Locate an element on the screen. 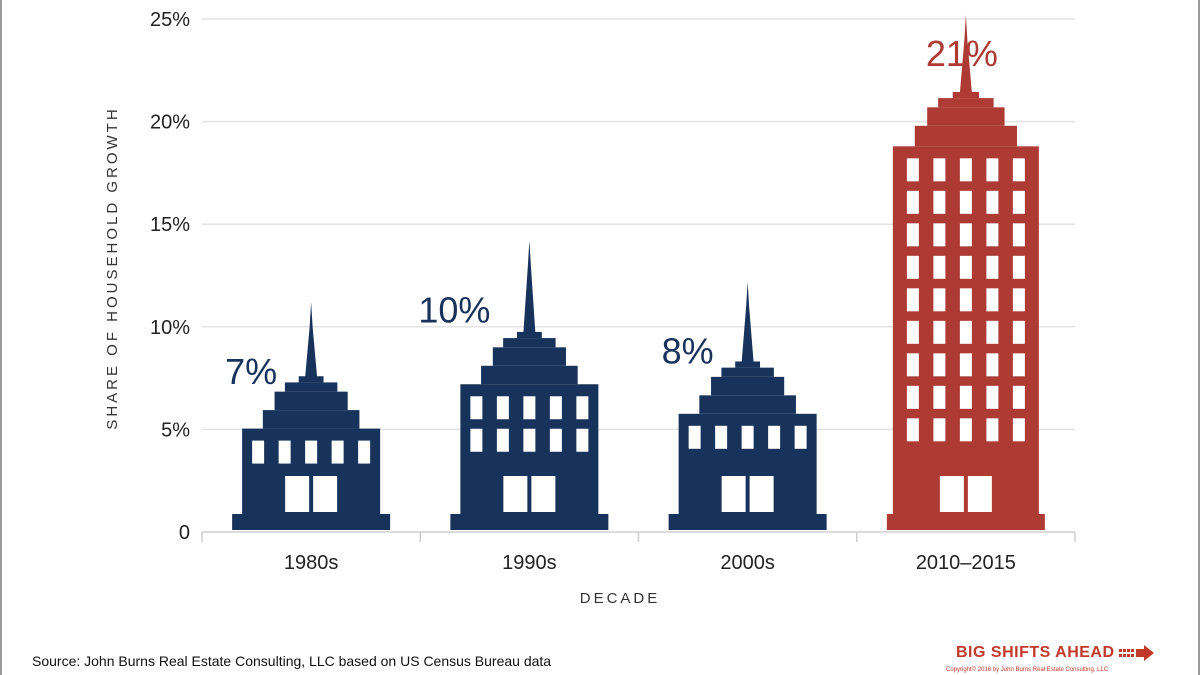 This screenshot has height=675, width=1200. y-axis-ticks: 0 5% 10% 15% 20% 25% is located at coordinates (170, 276).